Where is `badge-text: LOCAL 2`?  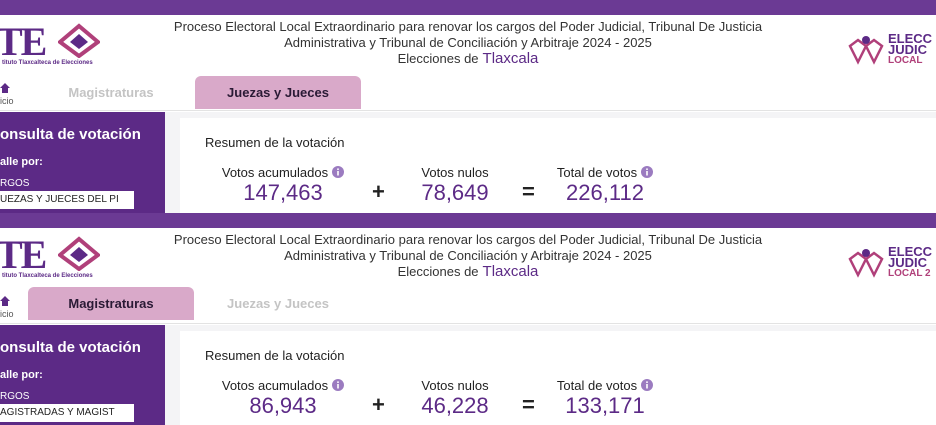
badge-text: LOCAL 2 is located at coordinates (909, 273).